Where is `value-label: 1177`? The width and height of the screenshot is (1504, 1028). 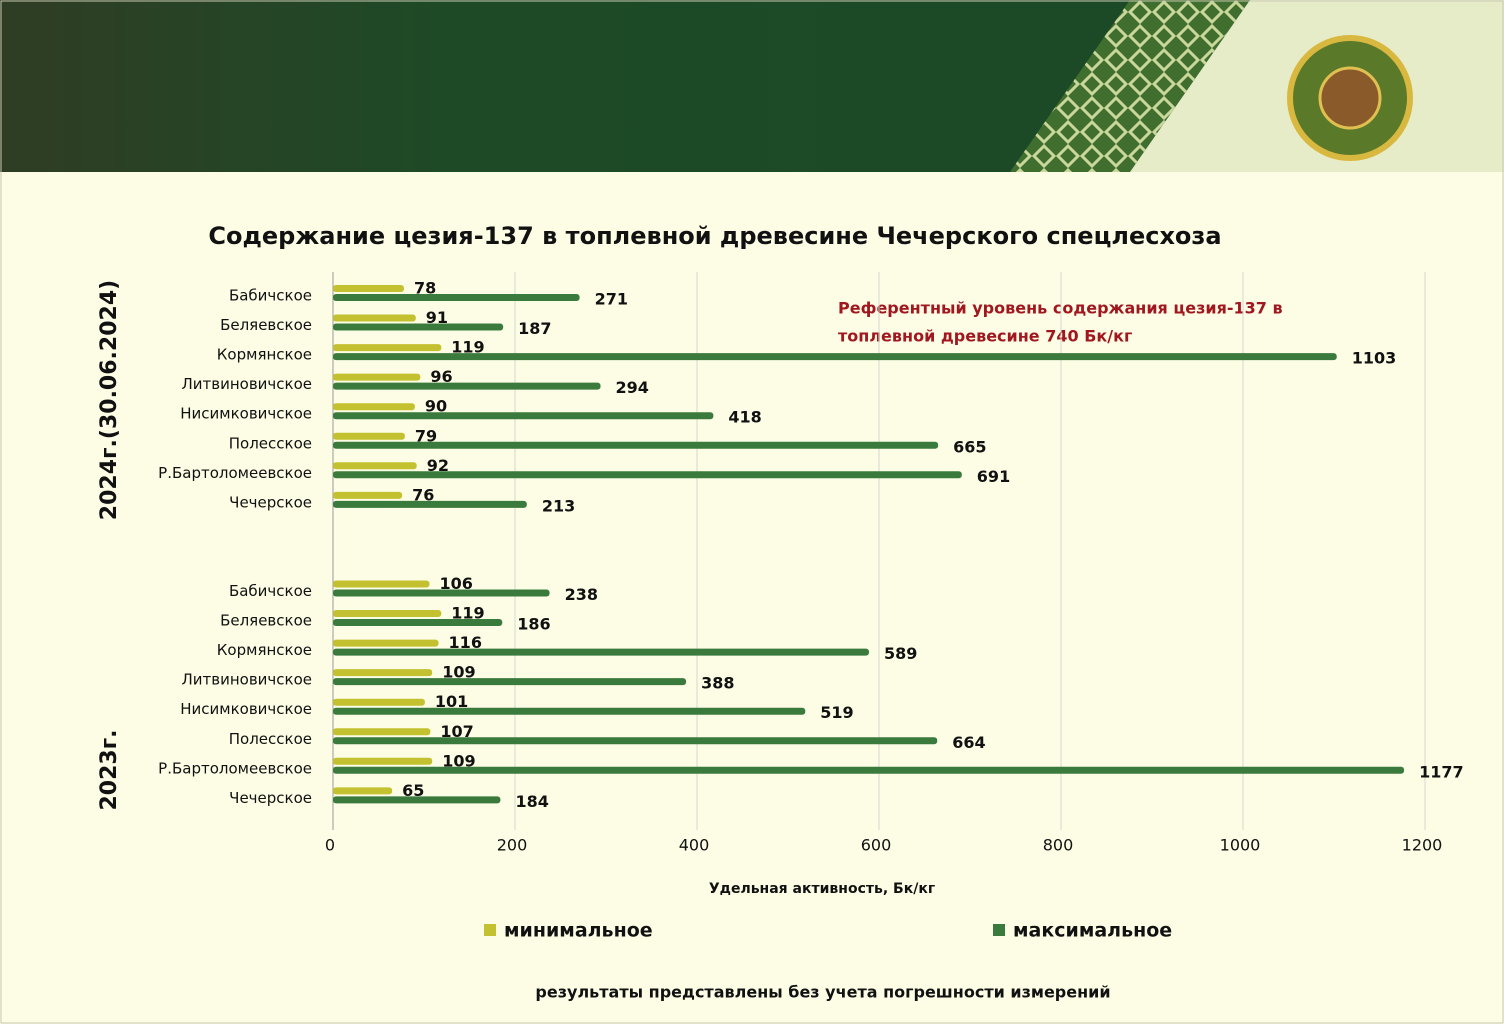 value-label: 1177 is located at coordinates (1441, 771).